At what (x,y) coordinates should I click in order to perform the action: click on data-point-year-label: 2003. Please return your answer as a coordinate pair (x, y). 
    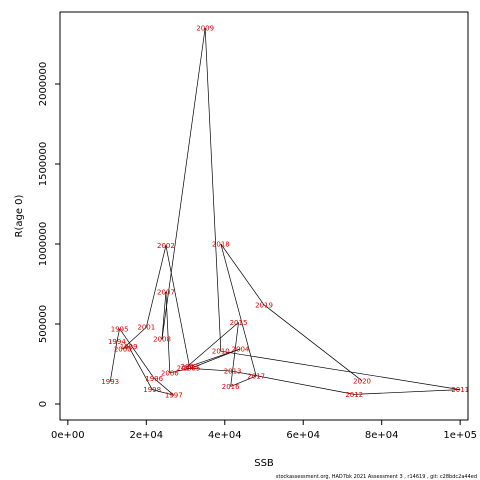
    Looking at the image, I should click on (190, 367).